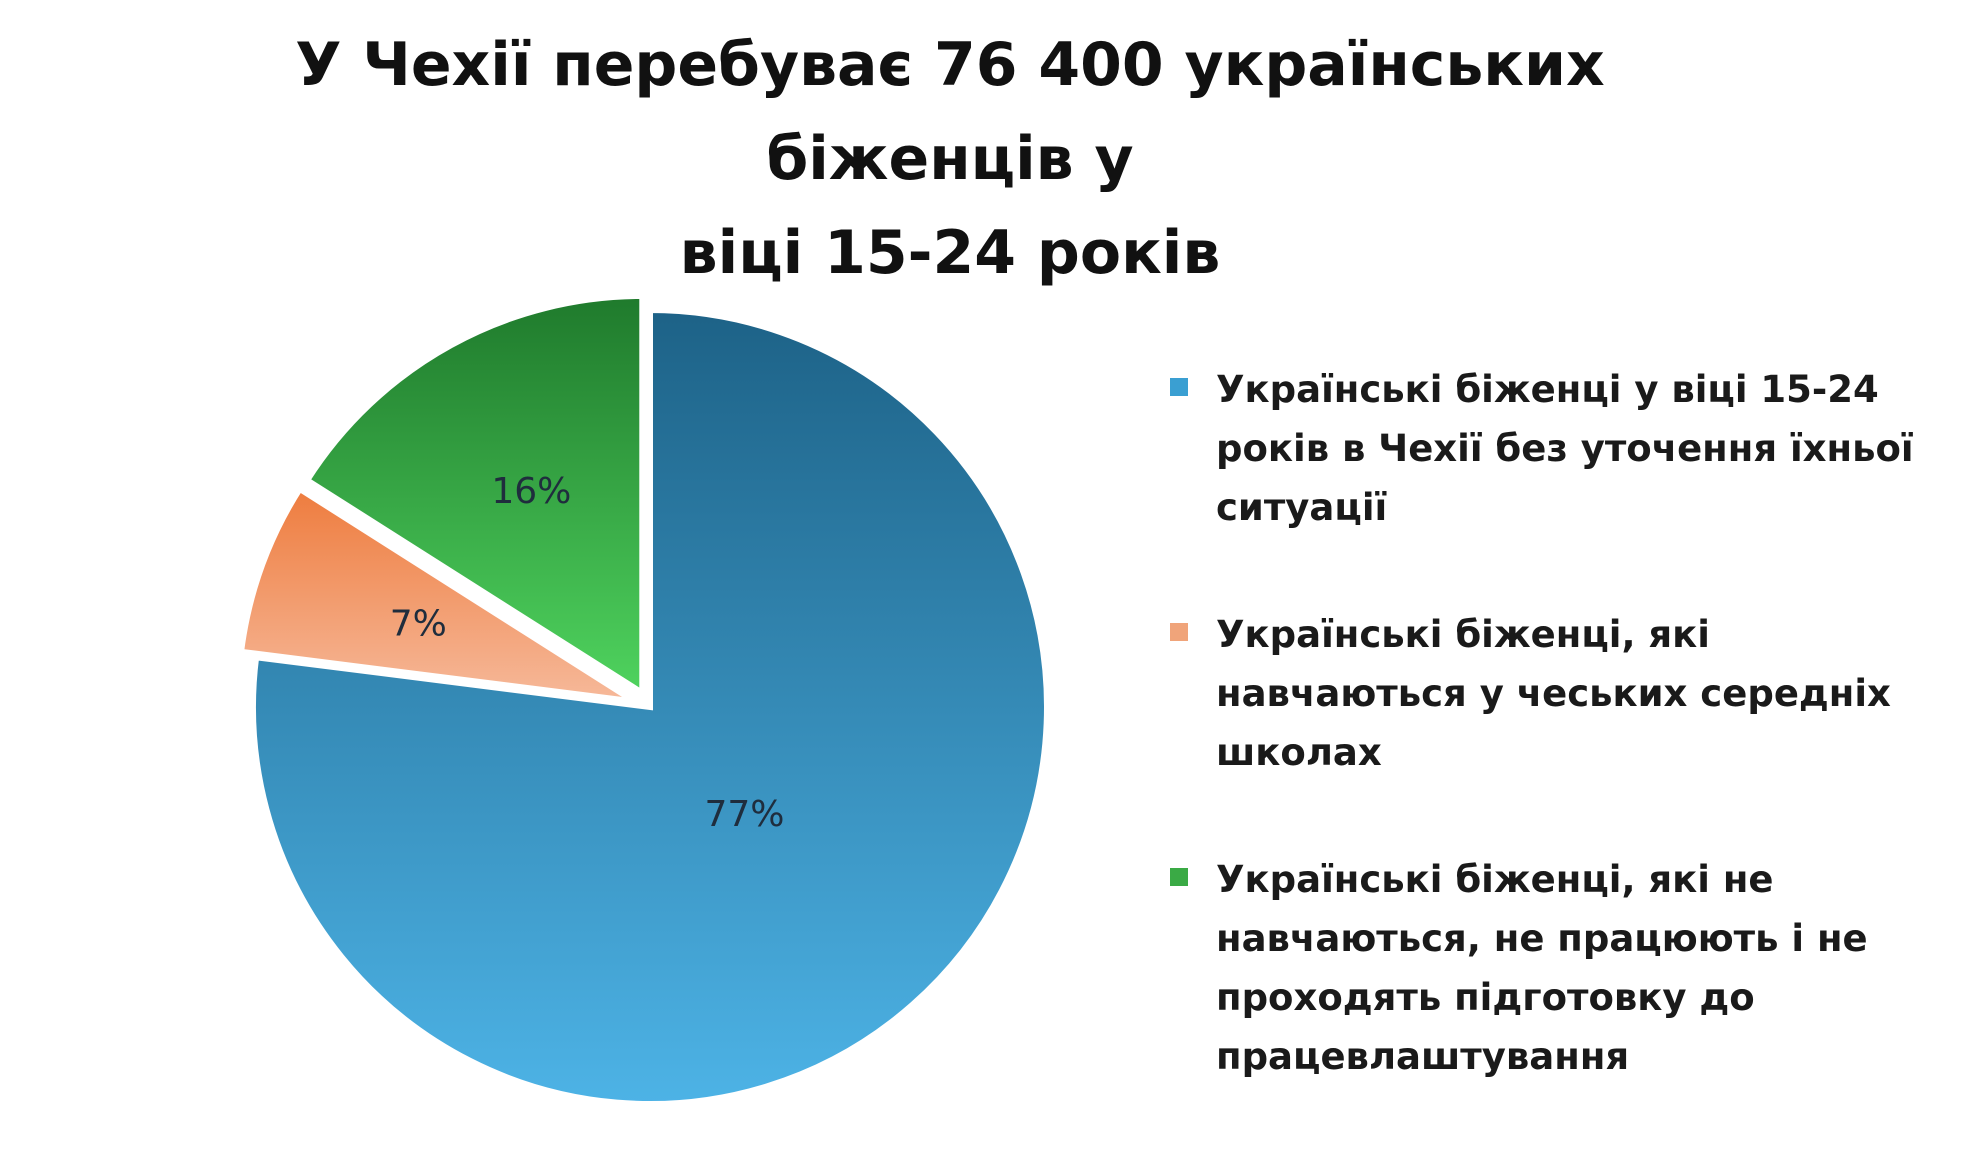  What do you see at coordinates (745, 814) in the screenshot?
I see `pie-slice-unspecified-label: 77%` at bounding box center [745, 814].